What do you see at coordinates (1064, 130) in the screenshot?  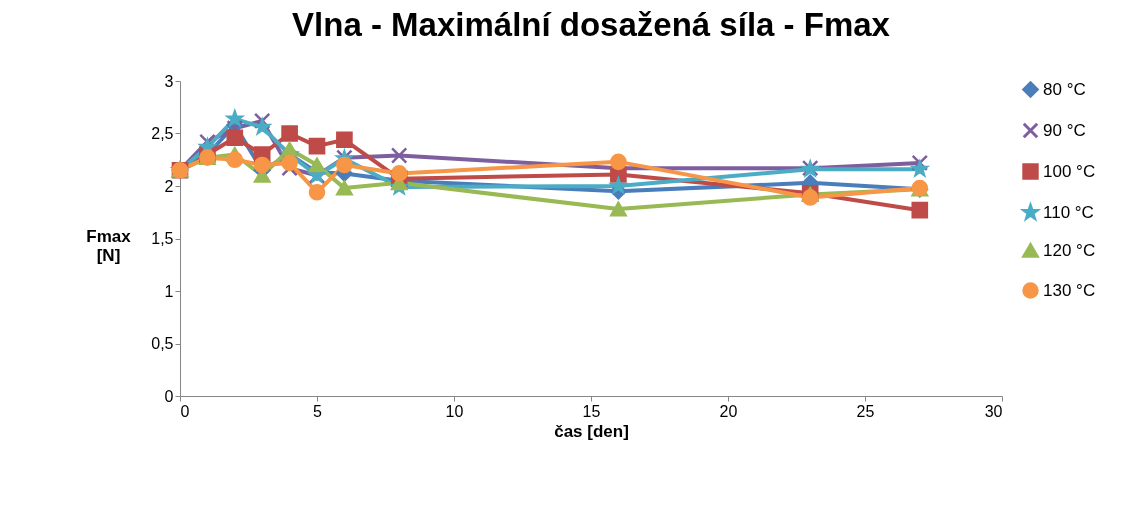 I see `legend-label: 90 °C` at bounding box center [1064, 130].